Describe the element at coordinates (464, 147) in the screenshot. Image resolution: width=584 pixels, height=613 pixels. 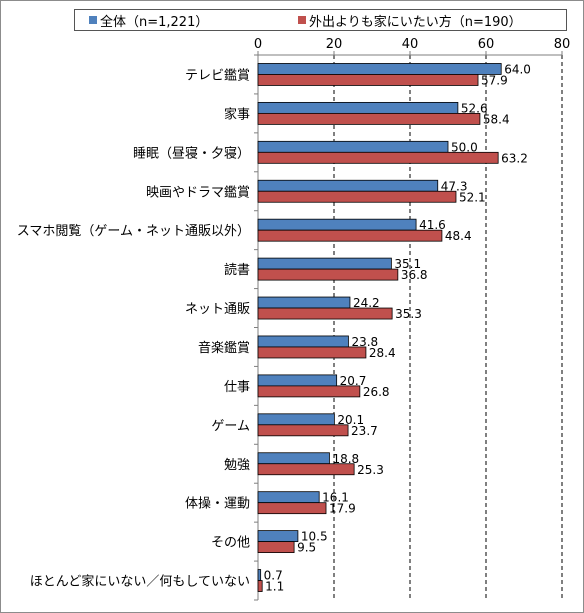
I see `data-label-all: 50.0` at that location.